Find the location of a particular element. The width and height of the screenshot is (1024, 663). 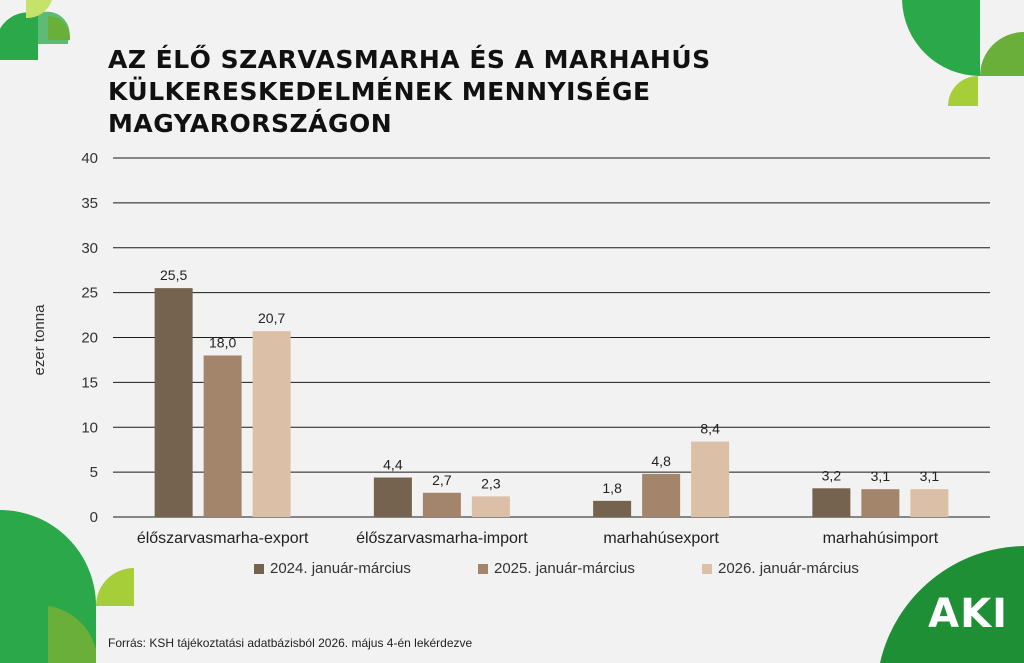

legend-label-2025: 2025. január-március is located at coordinates (564, 568).